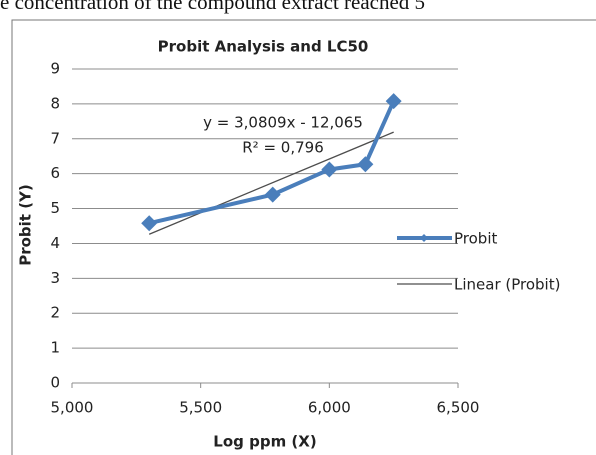  I want to click on x-tick-label: 5,500, so click(200, 408).